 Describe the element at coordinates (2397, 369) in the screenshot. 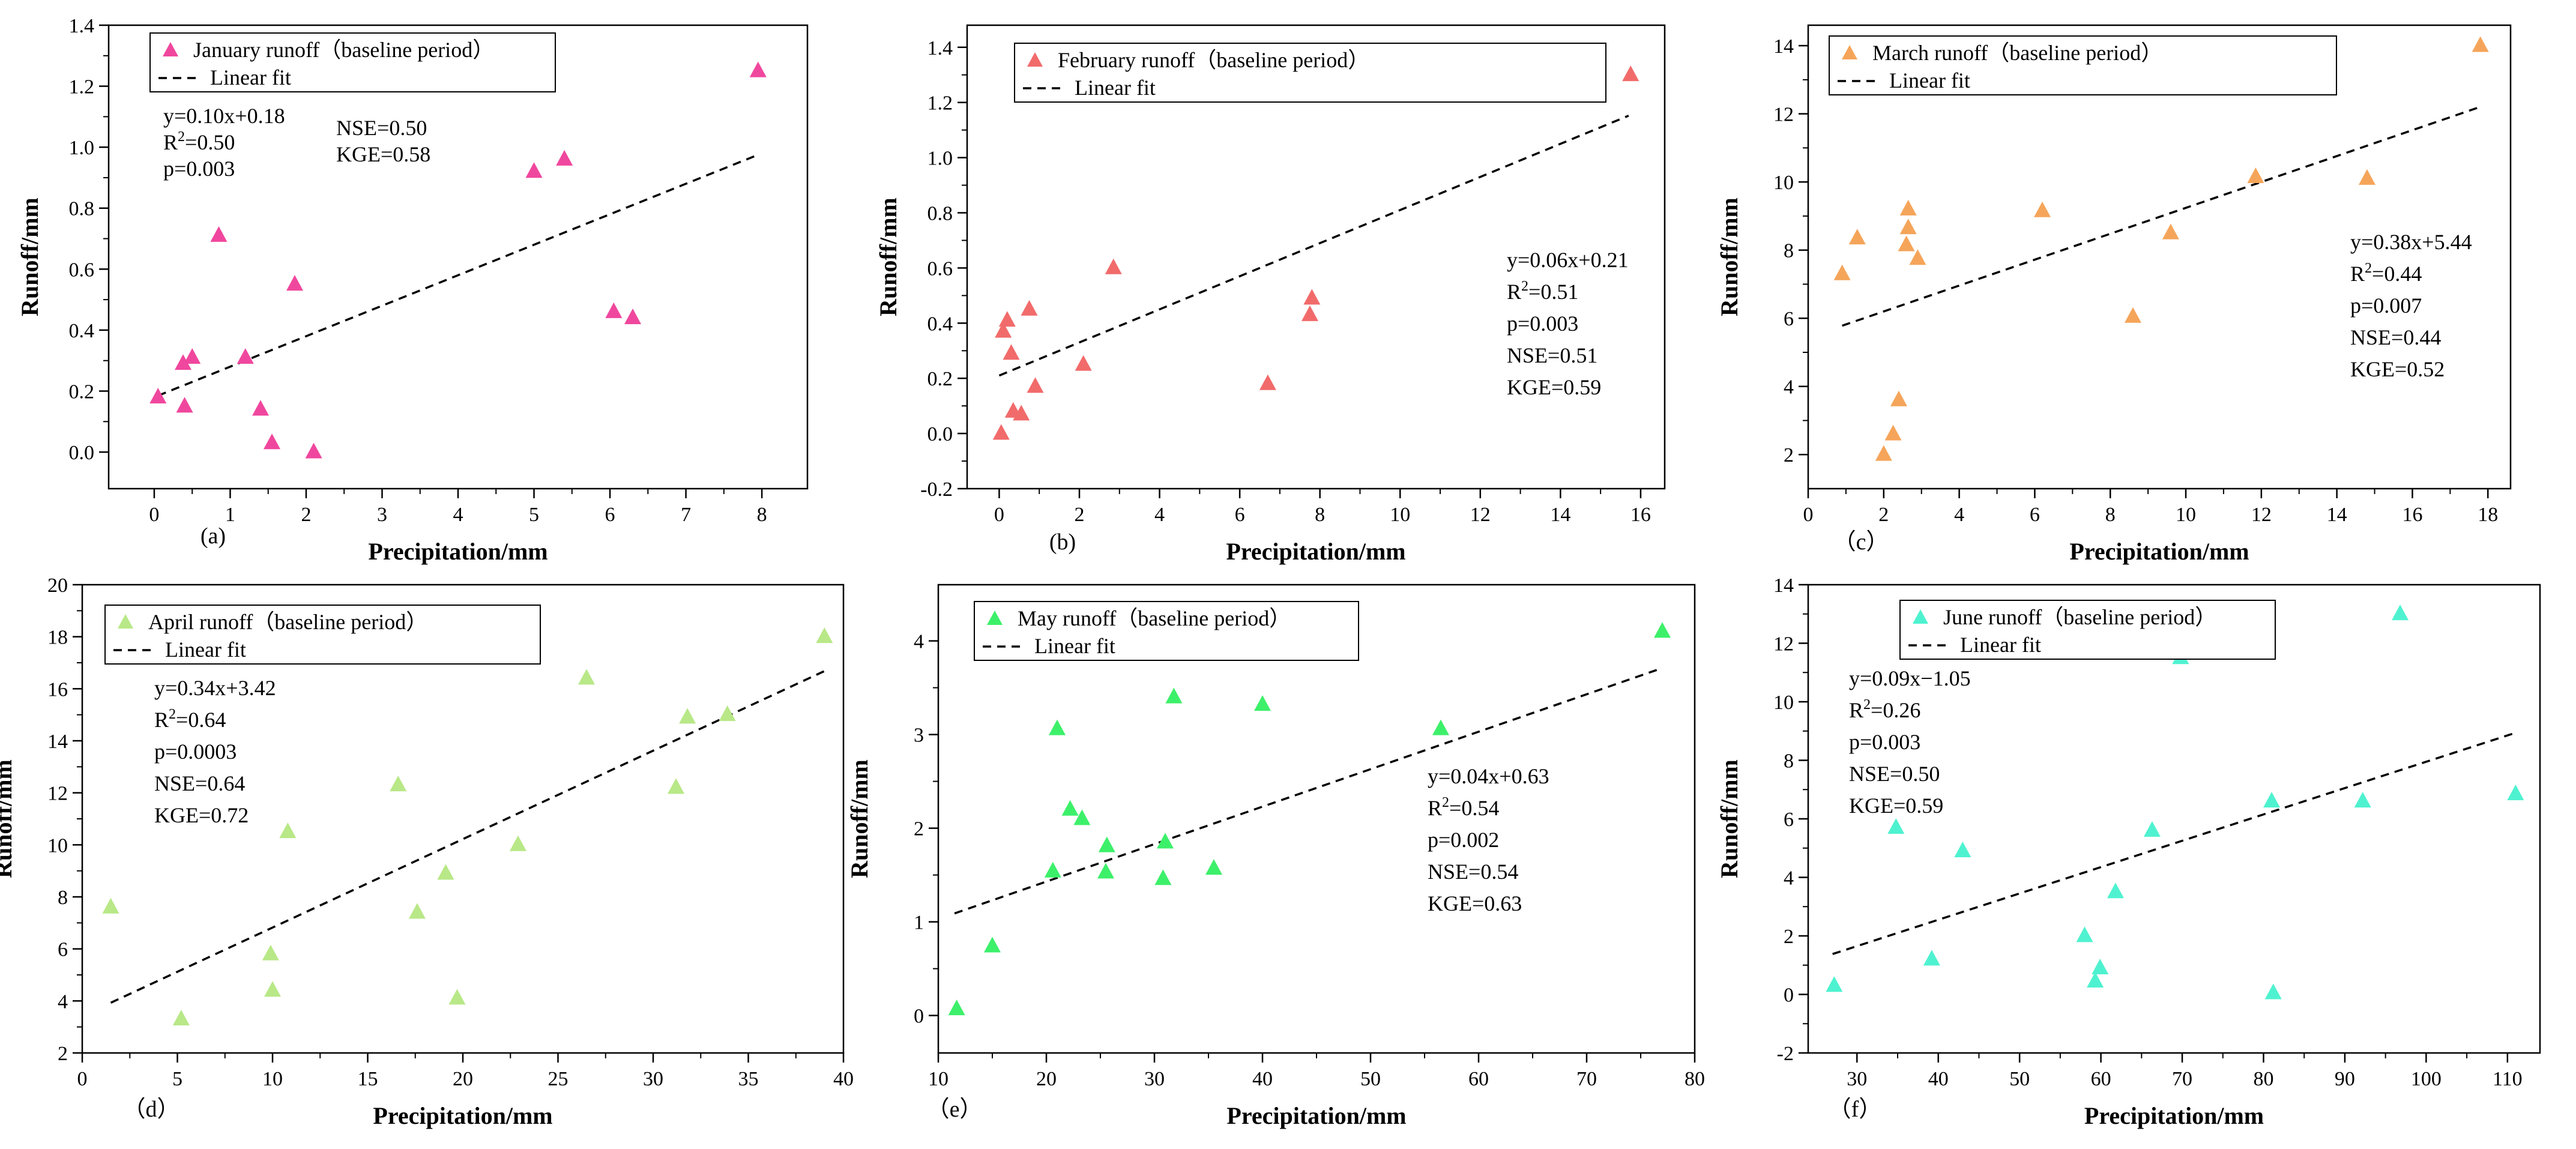

I see `stats-annotation: KGE=0.52` at that location.